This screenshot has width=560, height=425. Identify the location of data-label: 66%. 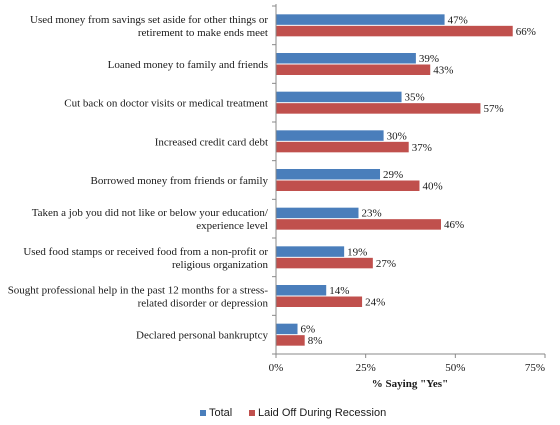
(526, 32).